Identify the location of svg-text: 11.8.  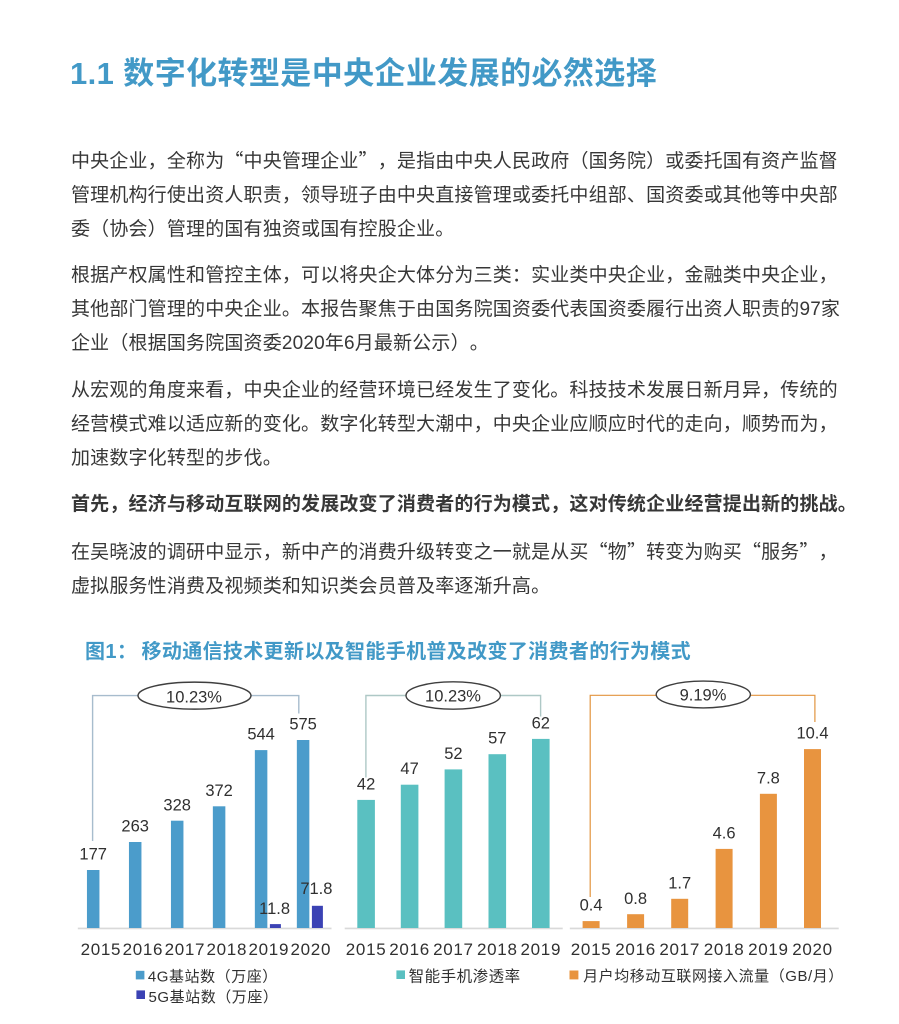
(274, 909).